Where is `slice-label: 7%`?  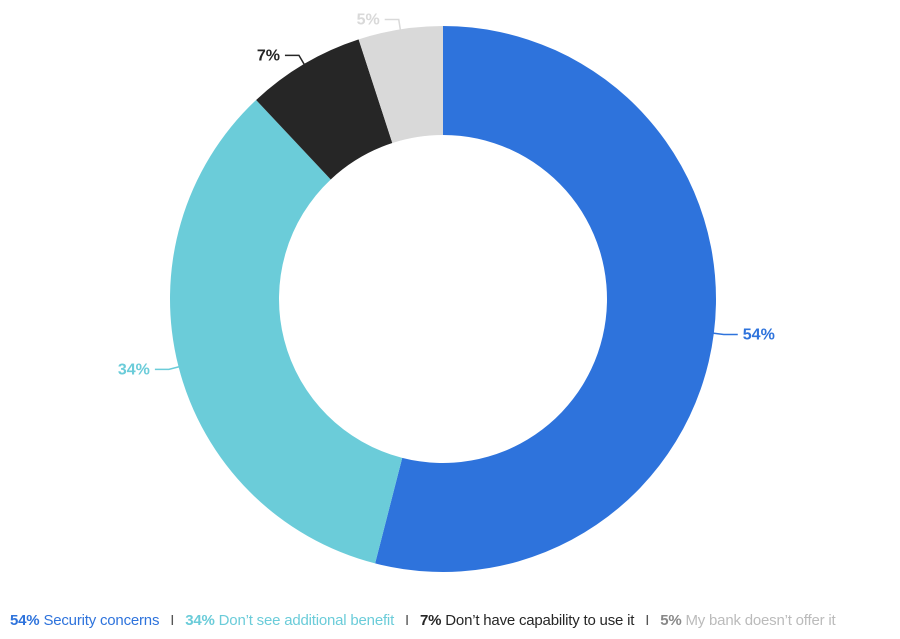 slice-label: 7% is located at coordinates (268, 55).